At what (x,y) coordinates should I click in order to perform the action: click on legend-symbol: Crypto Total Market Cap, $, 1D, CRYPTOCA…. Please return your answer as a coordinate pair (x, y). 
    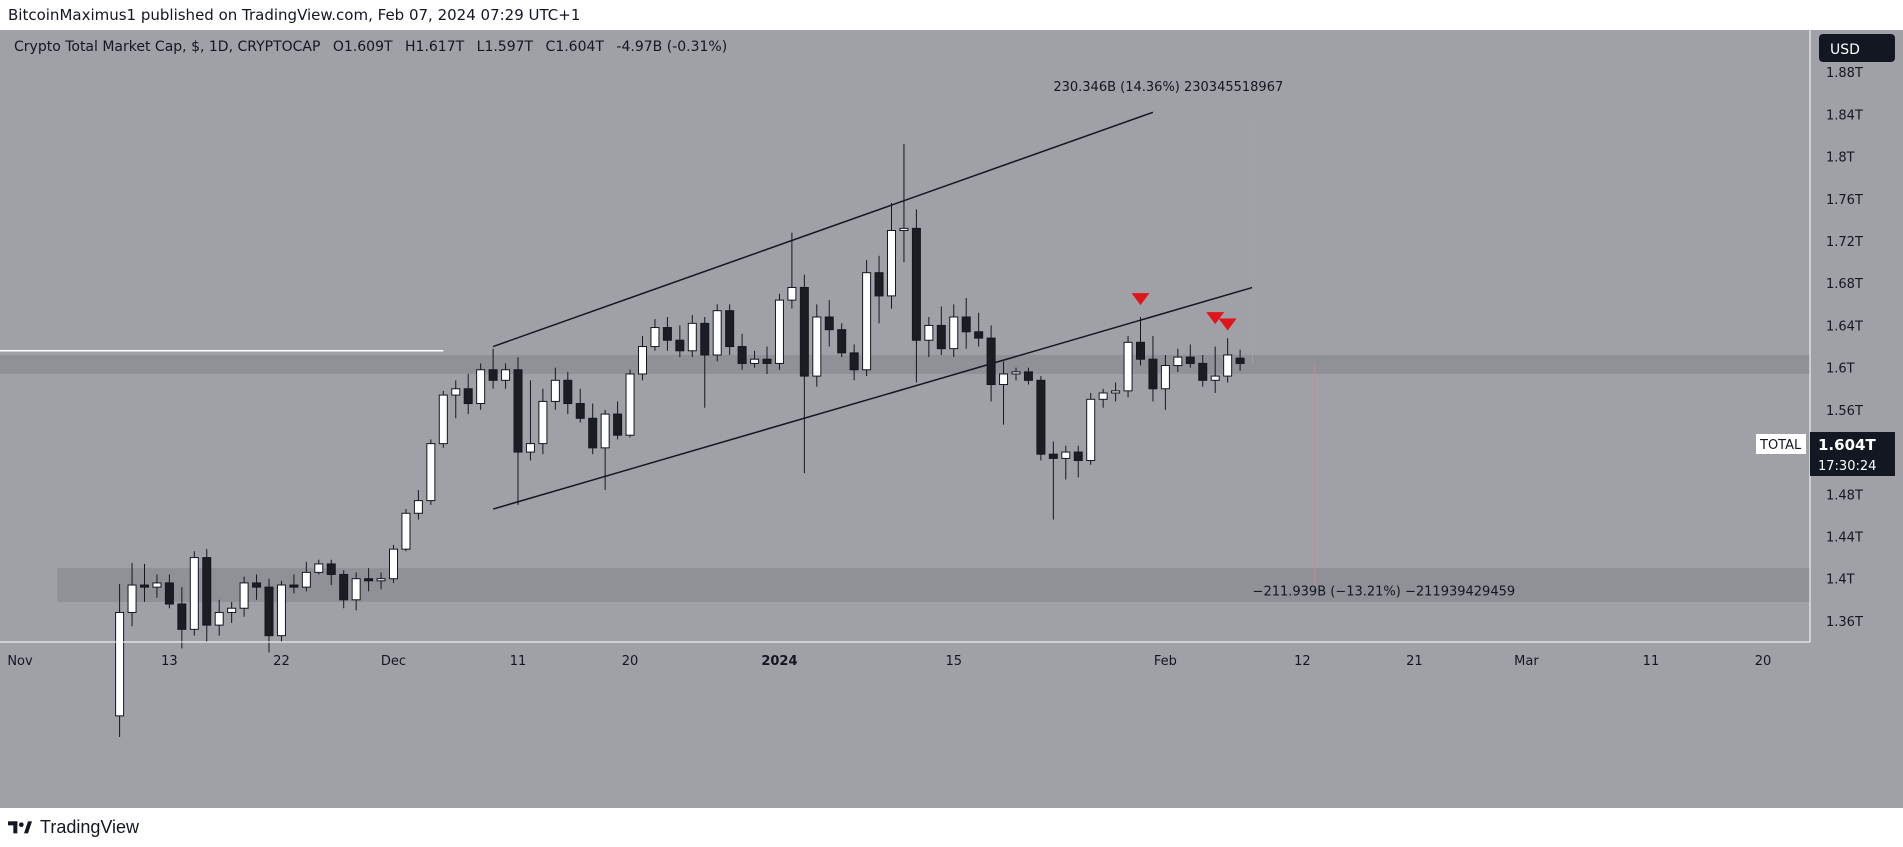
    Looking at the image, I should click on (167, 47).